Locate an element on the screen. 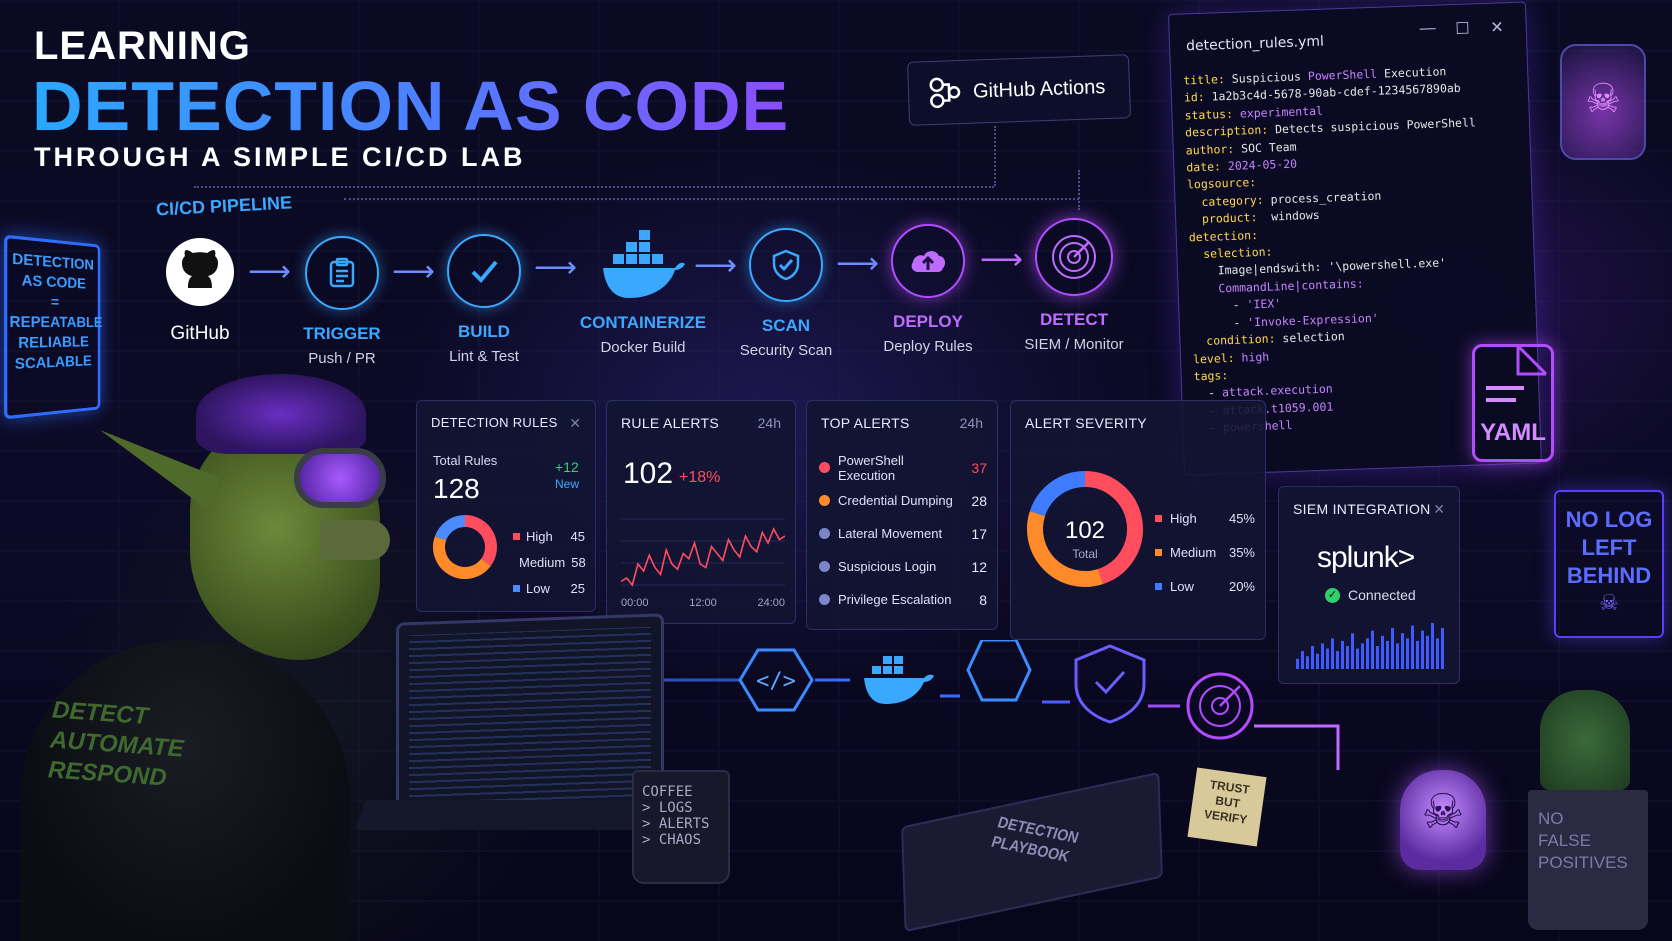 This screenshot has width=1672, height=941. stage-name: BUILD is located at coordinates (484, 331).